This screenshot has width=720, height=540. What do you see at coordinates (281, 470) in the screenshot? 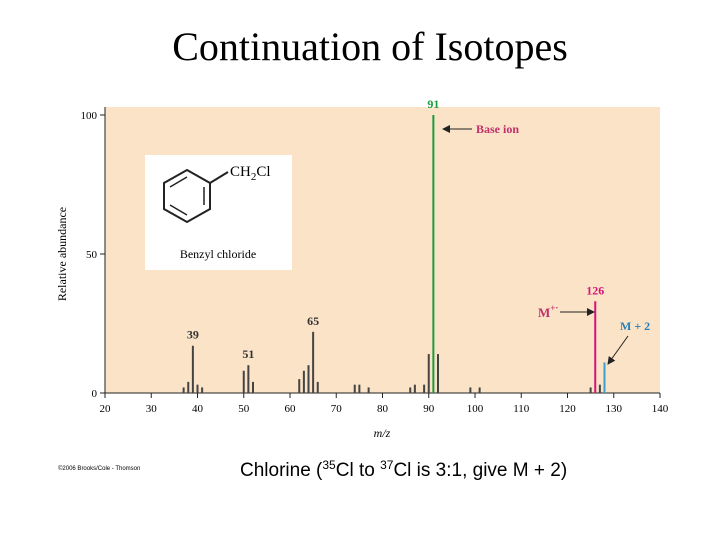
I see `caption-part: Chlorine (` at bounding box center [281, 470].